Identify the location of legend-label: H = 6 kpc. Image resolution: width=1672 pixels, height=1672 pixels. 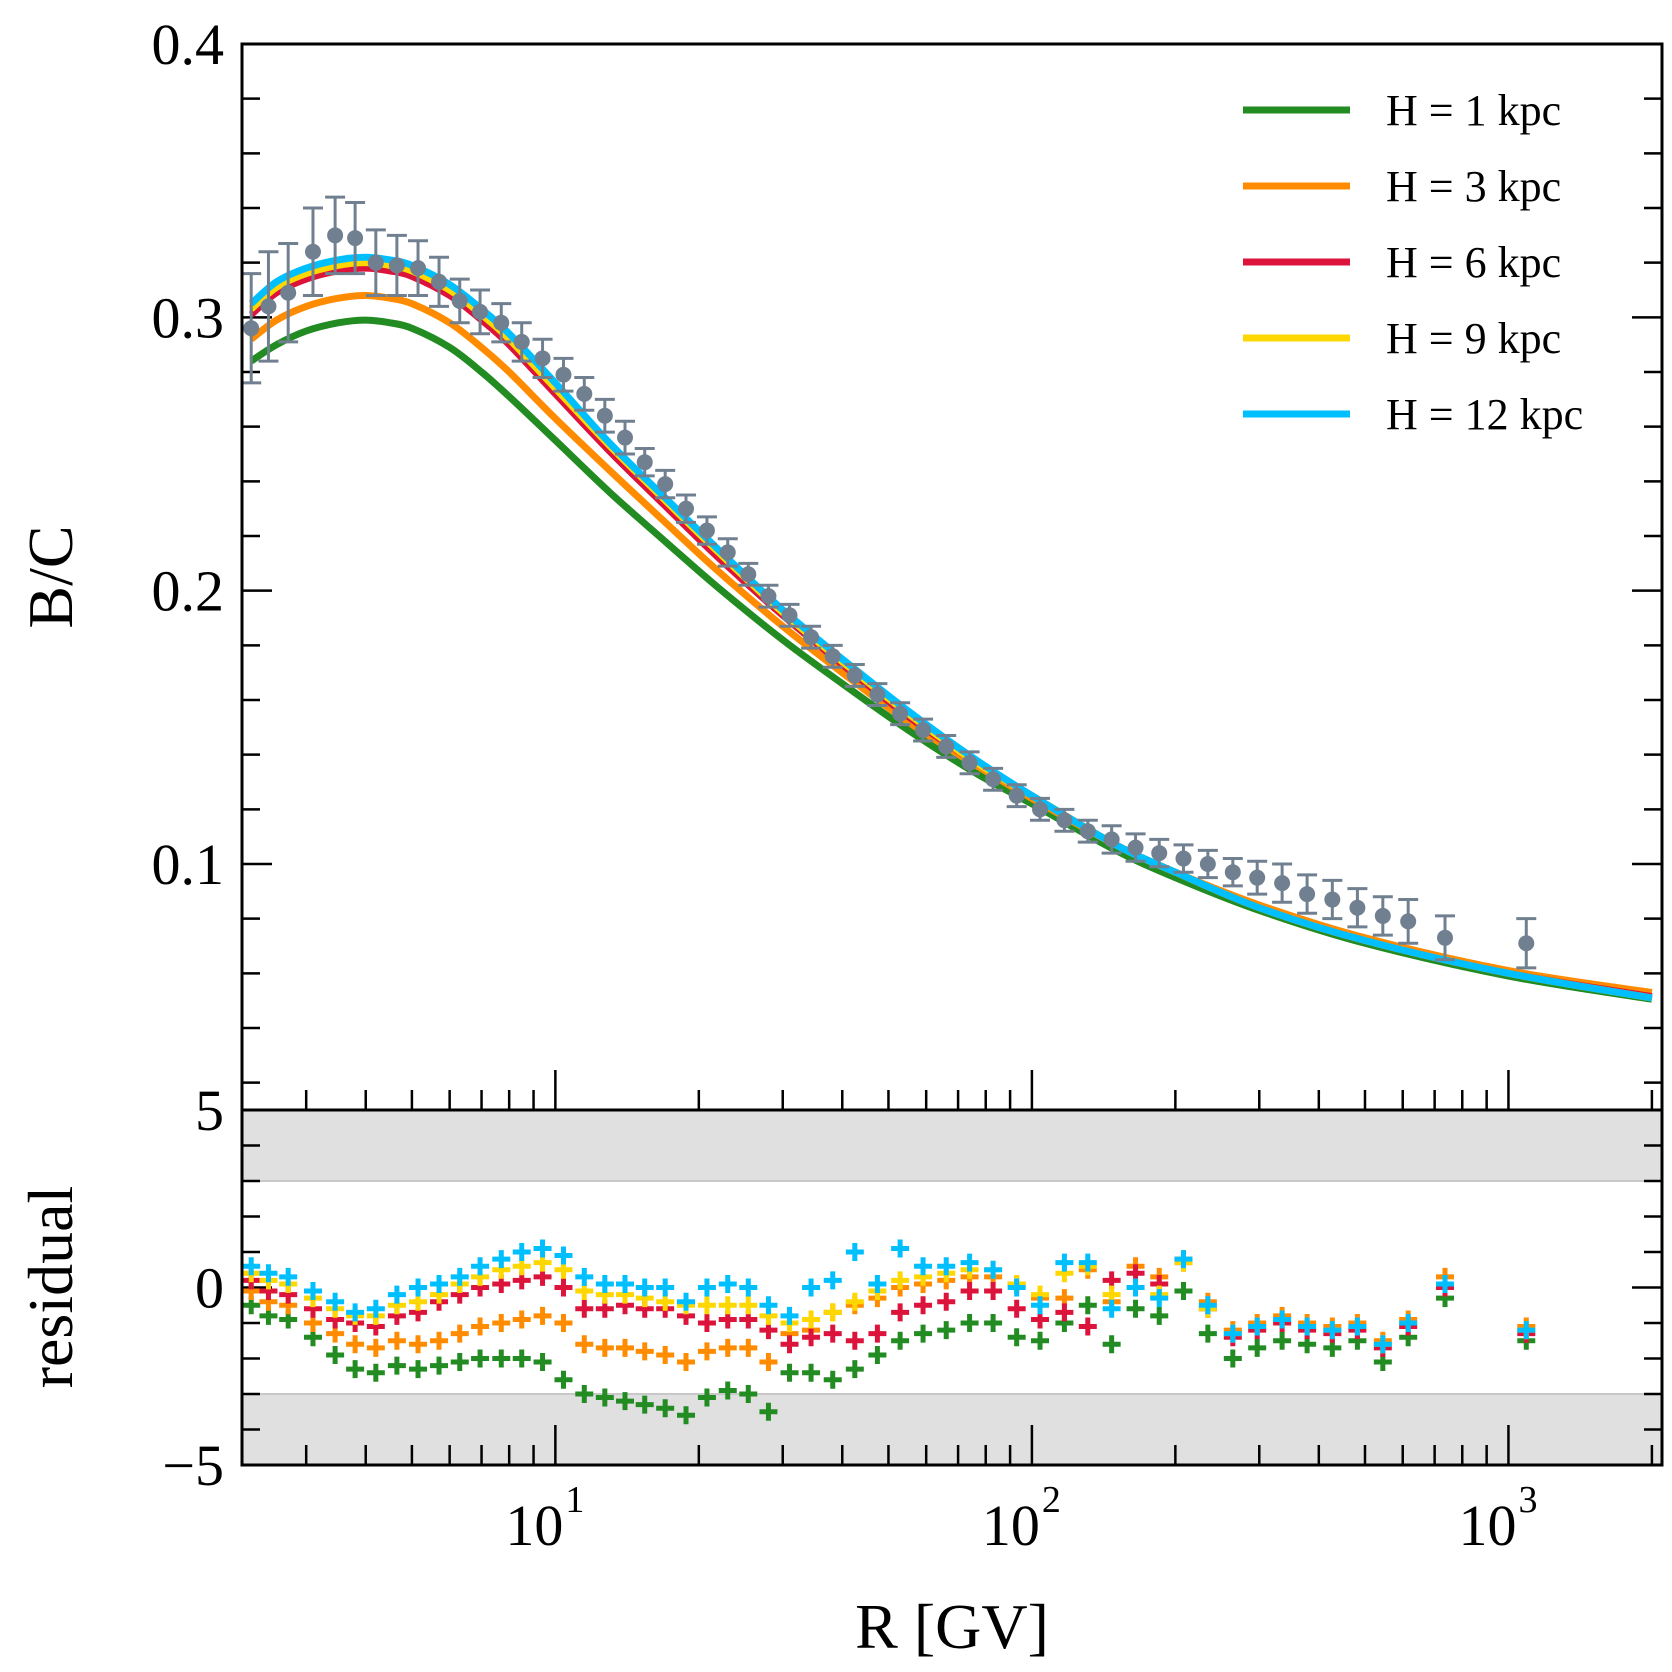
(1473, 262).